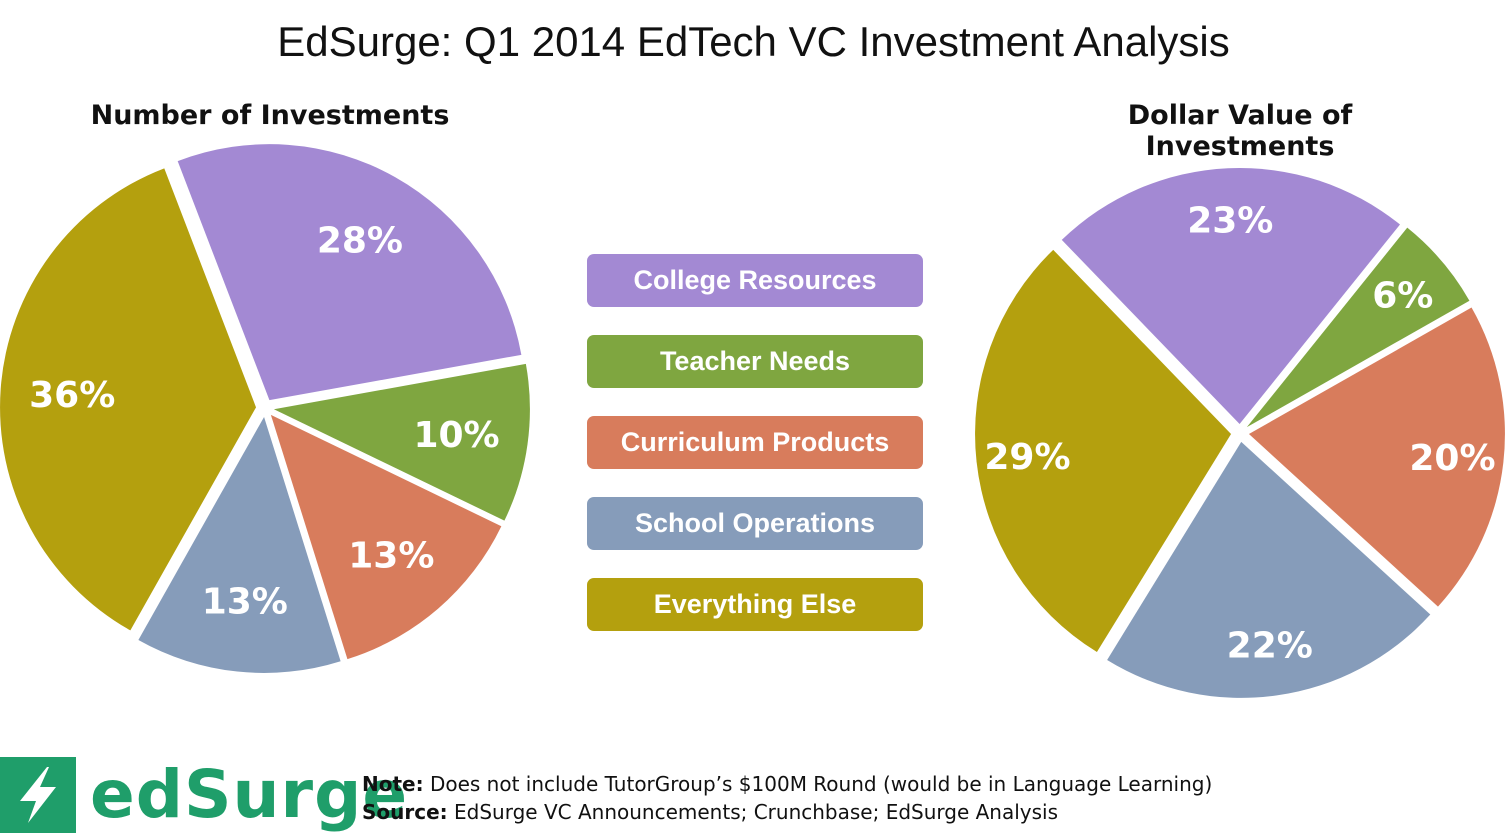 This screenshot has width=1507, height=840. Describe the element at coordinates (755, 523) in the screenshot. I see `legend-item-school-operations: School Operations` at that location.